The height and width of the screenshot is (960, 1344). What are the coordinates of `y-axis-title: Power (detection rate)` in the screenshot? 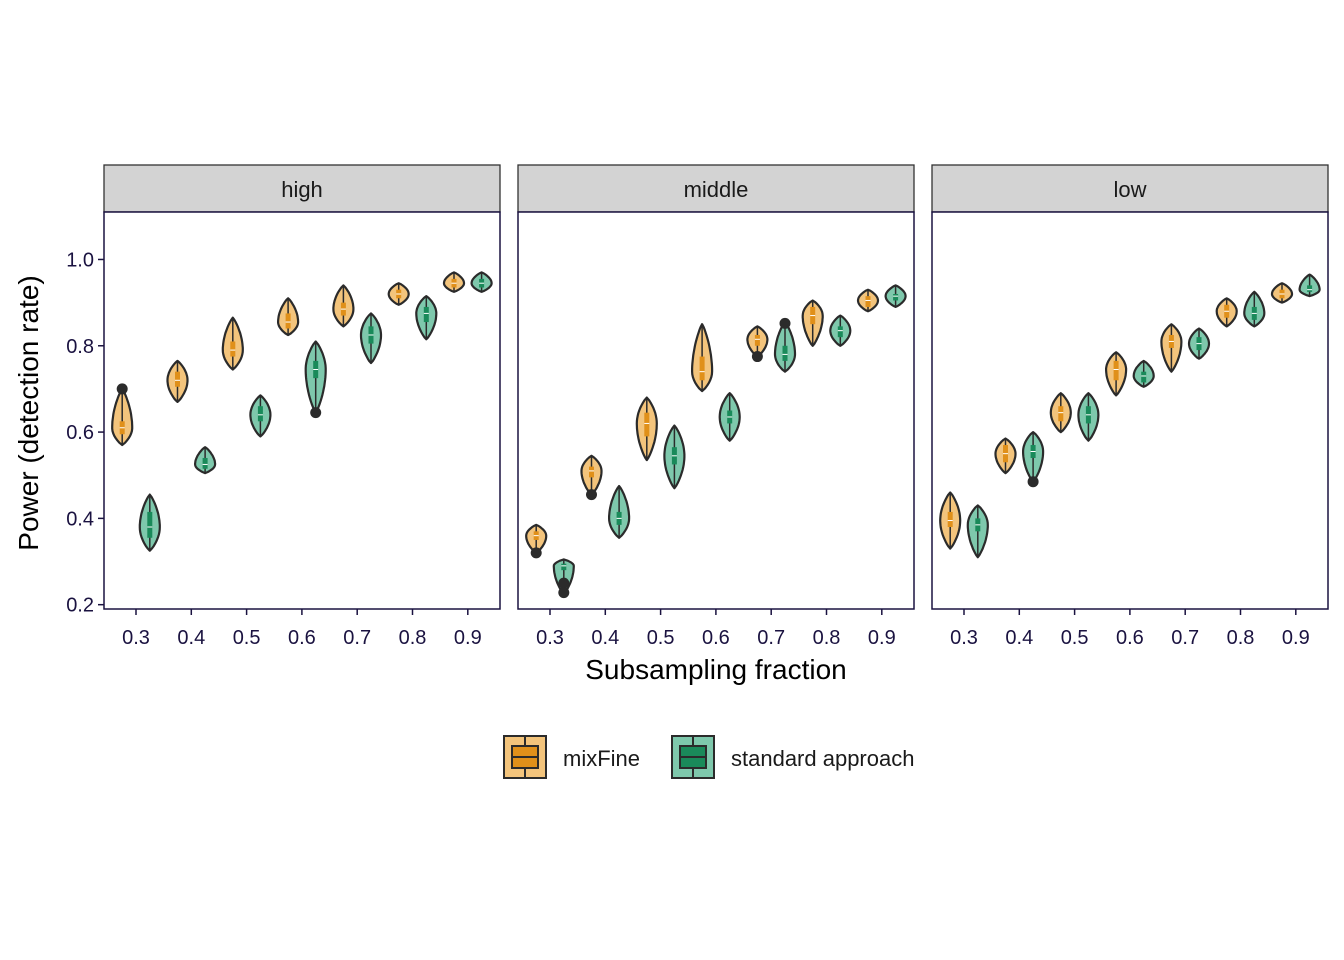 It's located at (28, 412).